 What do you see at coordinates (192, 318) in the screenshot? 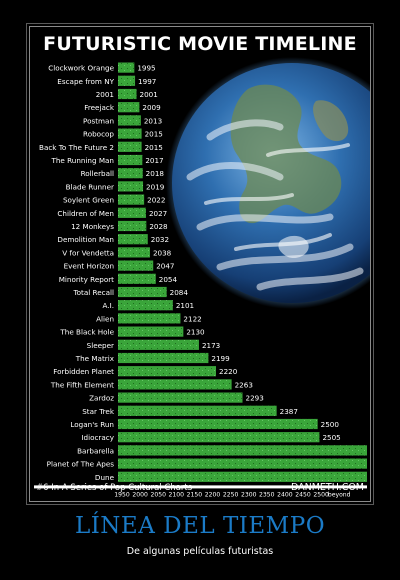
I see `value-label: 2122` at bounding box center [192, 318].